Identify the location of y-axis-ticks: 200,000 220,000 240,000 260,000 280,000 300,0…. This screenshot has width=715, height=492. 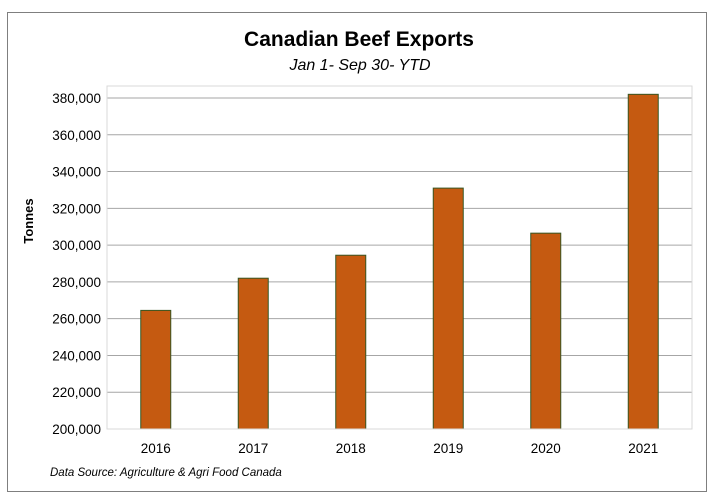
(76, 264).